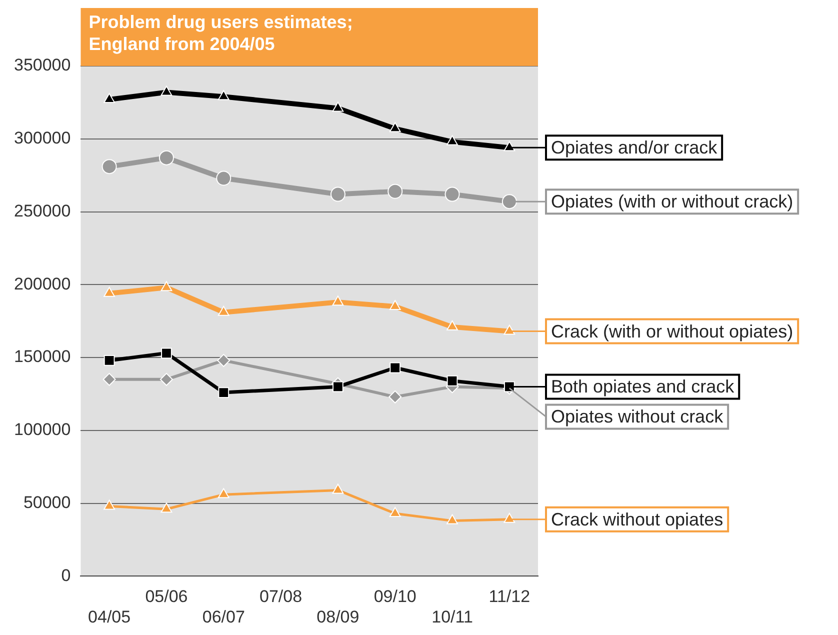 The width and height of the screenshot is (838, 635). I want to click on y-tick-label: 100000, so click(42, 430).